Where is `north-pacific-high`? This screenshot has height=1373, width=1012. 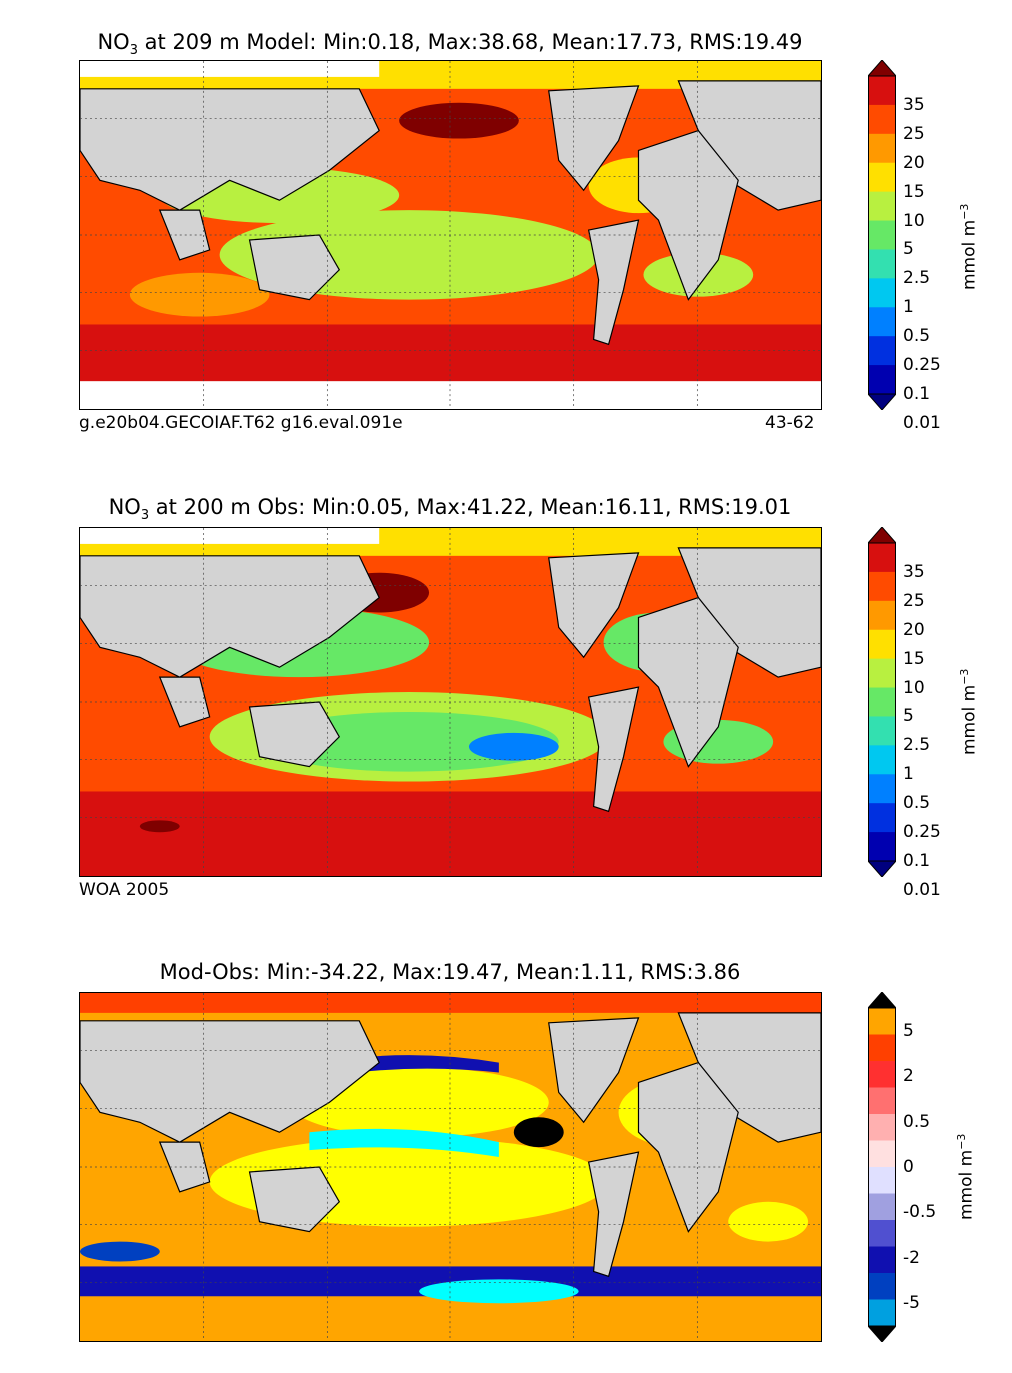
north-pacific-high is located at coordinates (459, 120).